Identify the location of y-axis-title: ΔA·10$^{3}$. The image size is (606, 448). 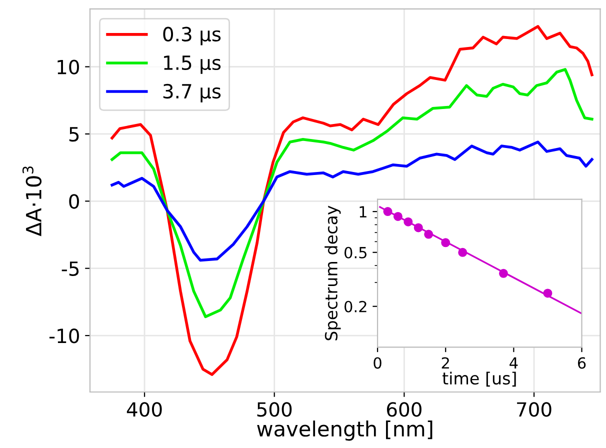
(32, 201).